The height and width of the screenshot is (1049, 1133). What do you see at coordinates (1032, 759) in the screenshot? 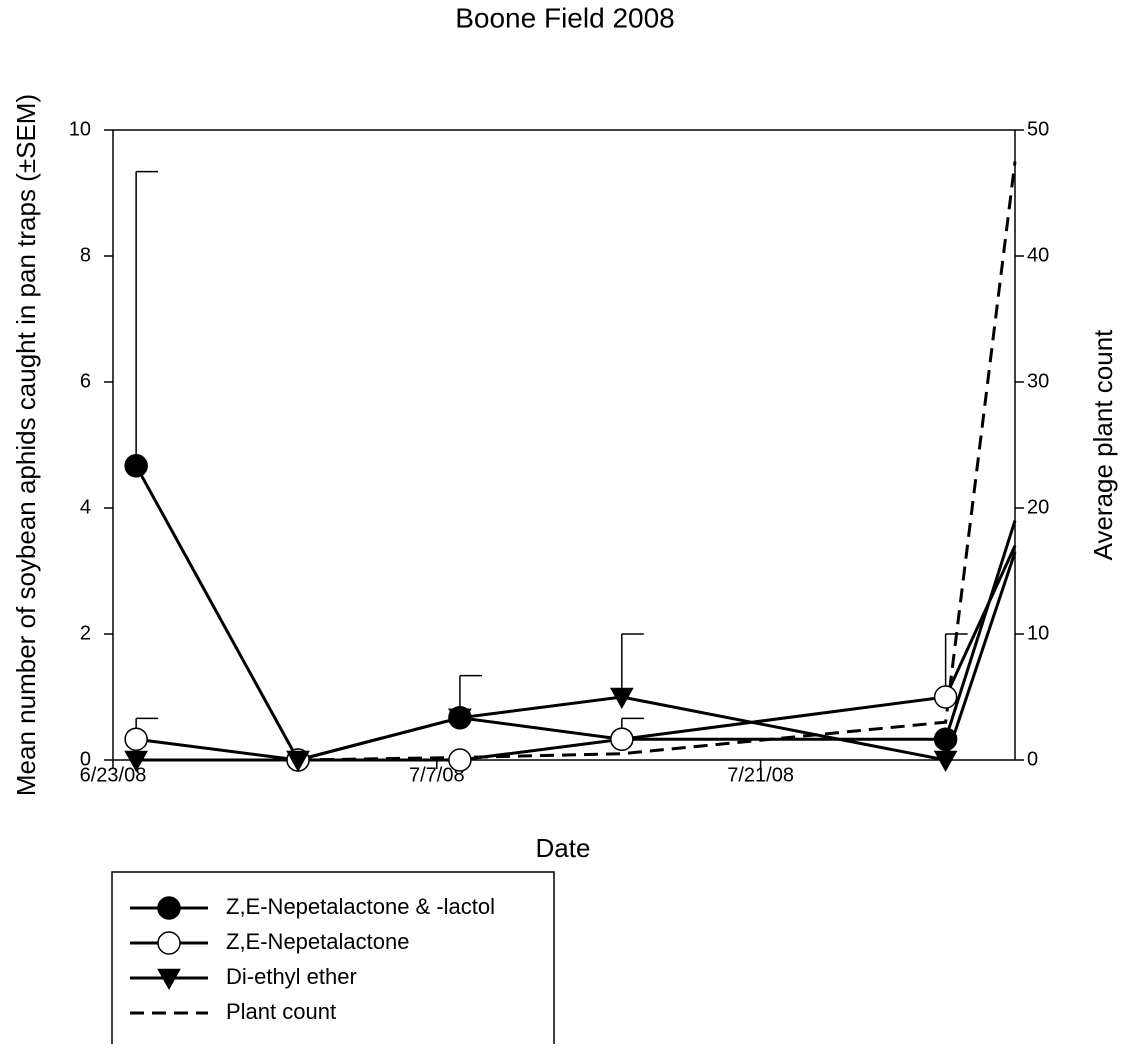
I see `y2-tick-label: 0` at bounding box center [1032, 759].